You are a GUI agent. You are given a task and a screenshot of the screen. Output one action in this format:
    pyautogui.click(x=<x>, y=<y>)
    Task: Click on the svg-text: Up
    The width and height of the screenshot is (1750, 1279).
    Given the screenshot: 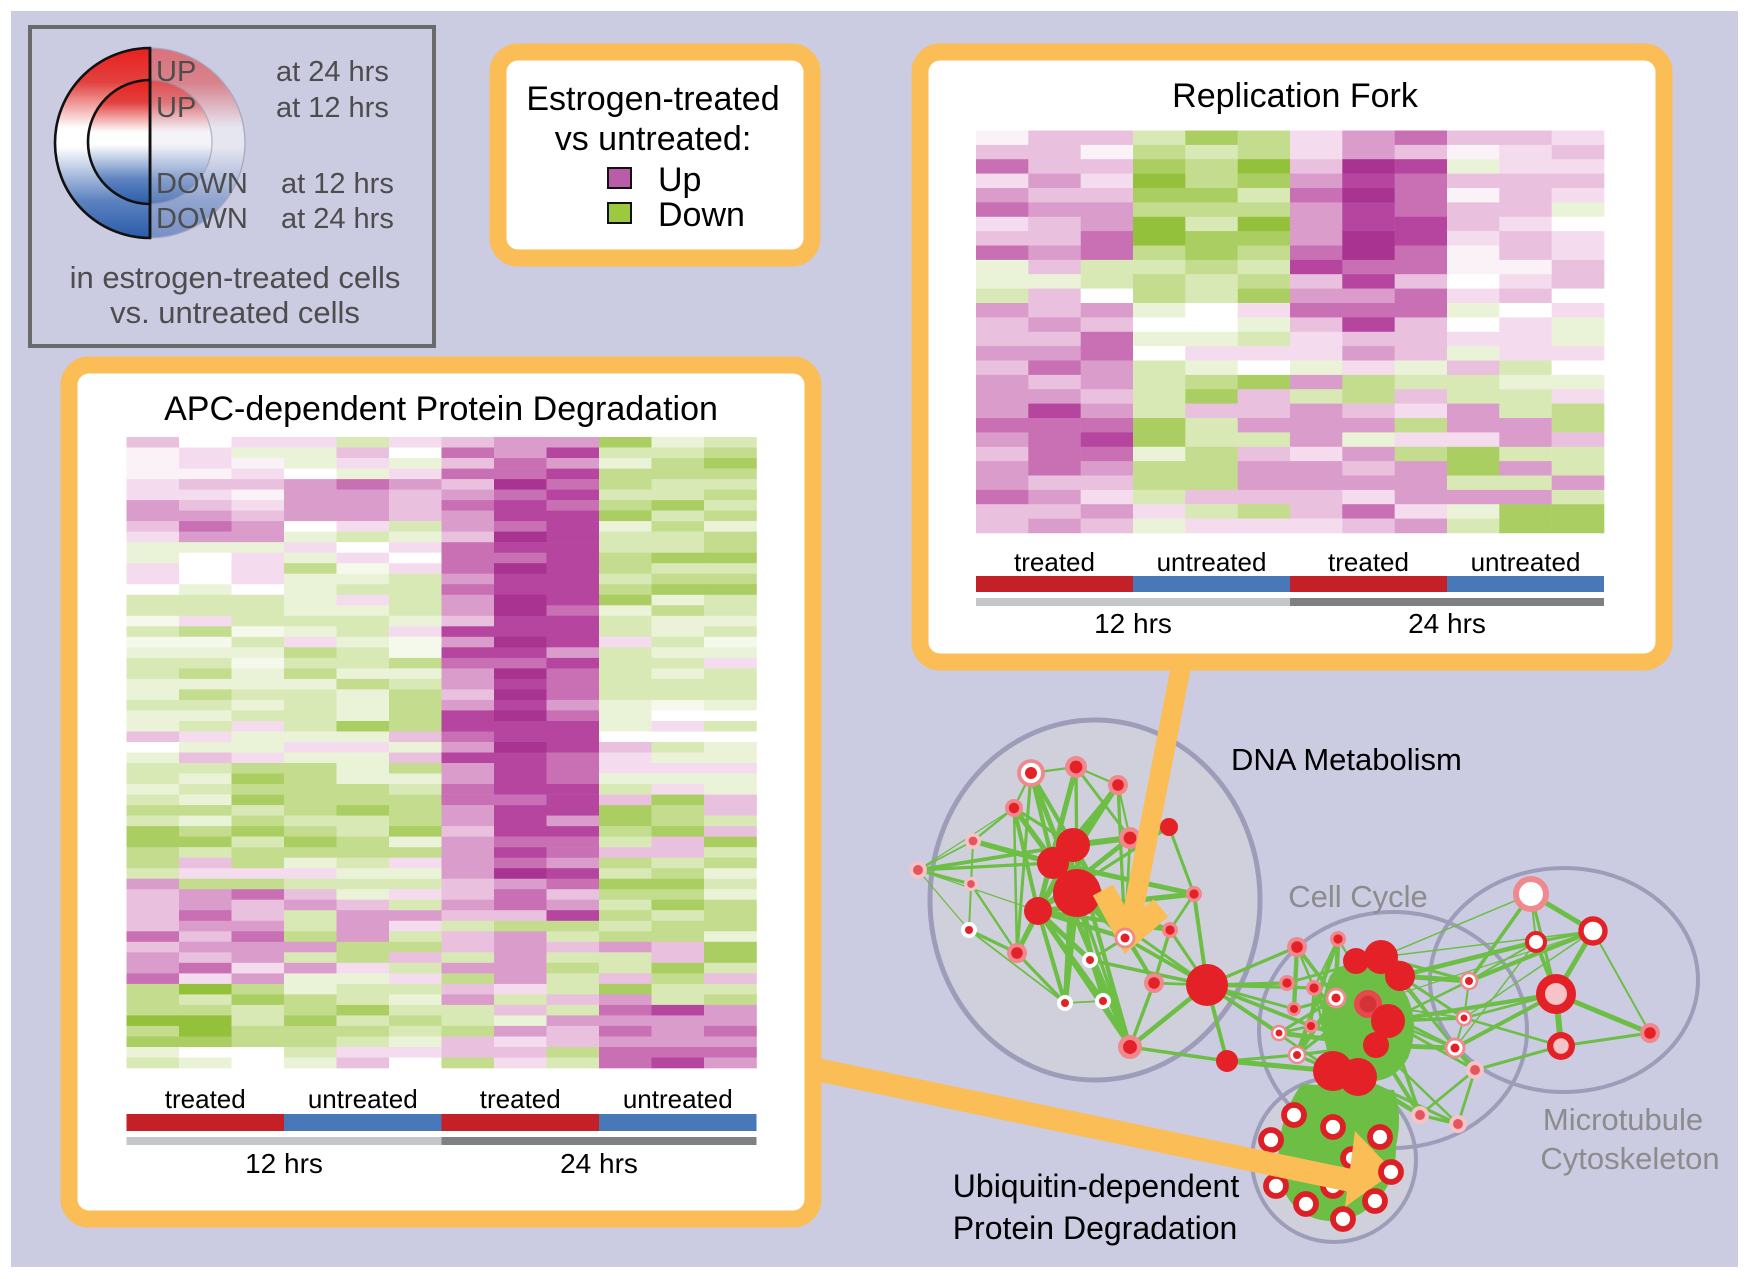 What is the action you would take?
    pyautogui.click(x=679, y=180)
    